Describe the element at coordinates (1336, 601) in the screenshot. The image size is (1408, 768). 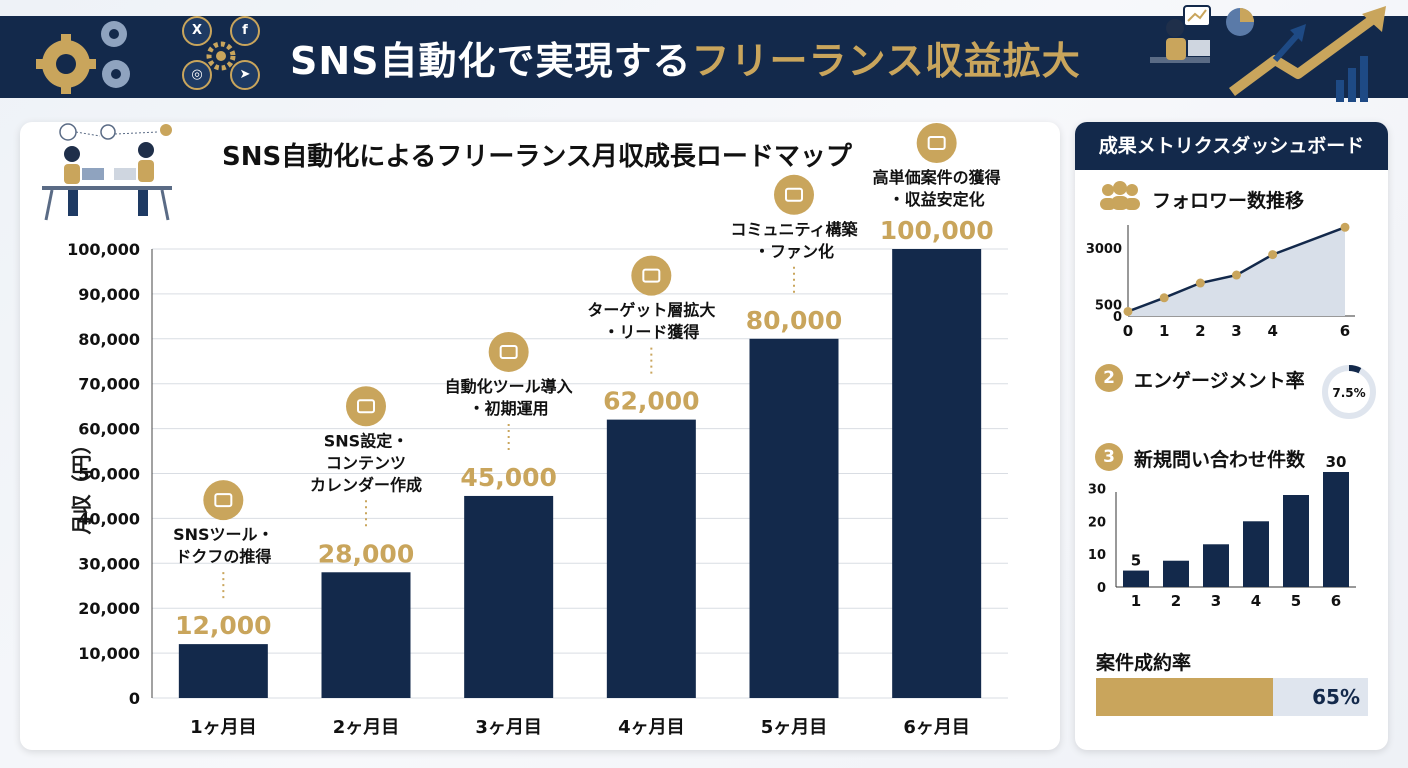
I see `inquiries-x-tick: 6` at that location.